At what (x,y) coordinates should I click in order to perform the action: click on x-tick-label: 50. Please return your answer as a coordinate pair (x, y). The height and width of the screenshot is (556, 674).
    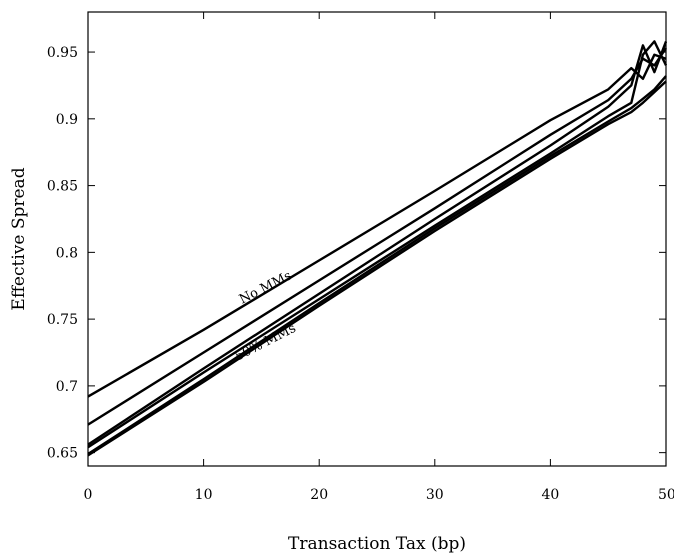
    Looking at the image, I should click on (666, 495).